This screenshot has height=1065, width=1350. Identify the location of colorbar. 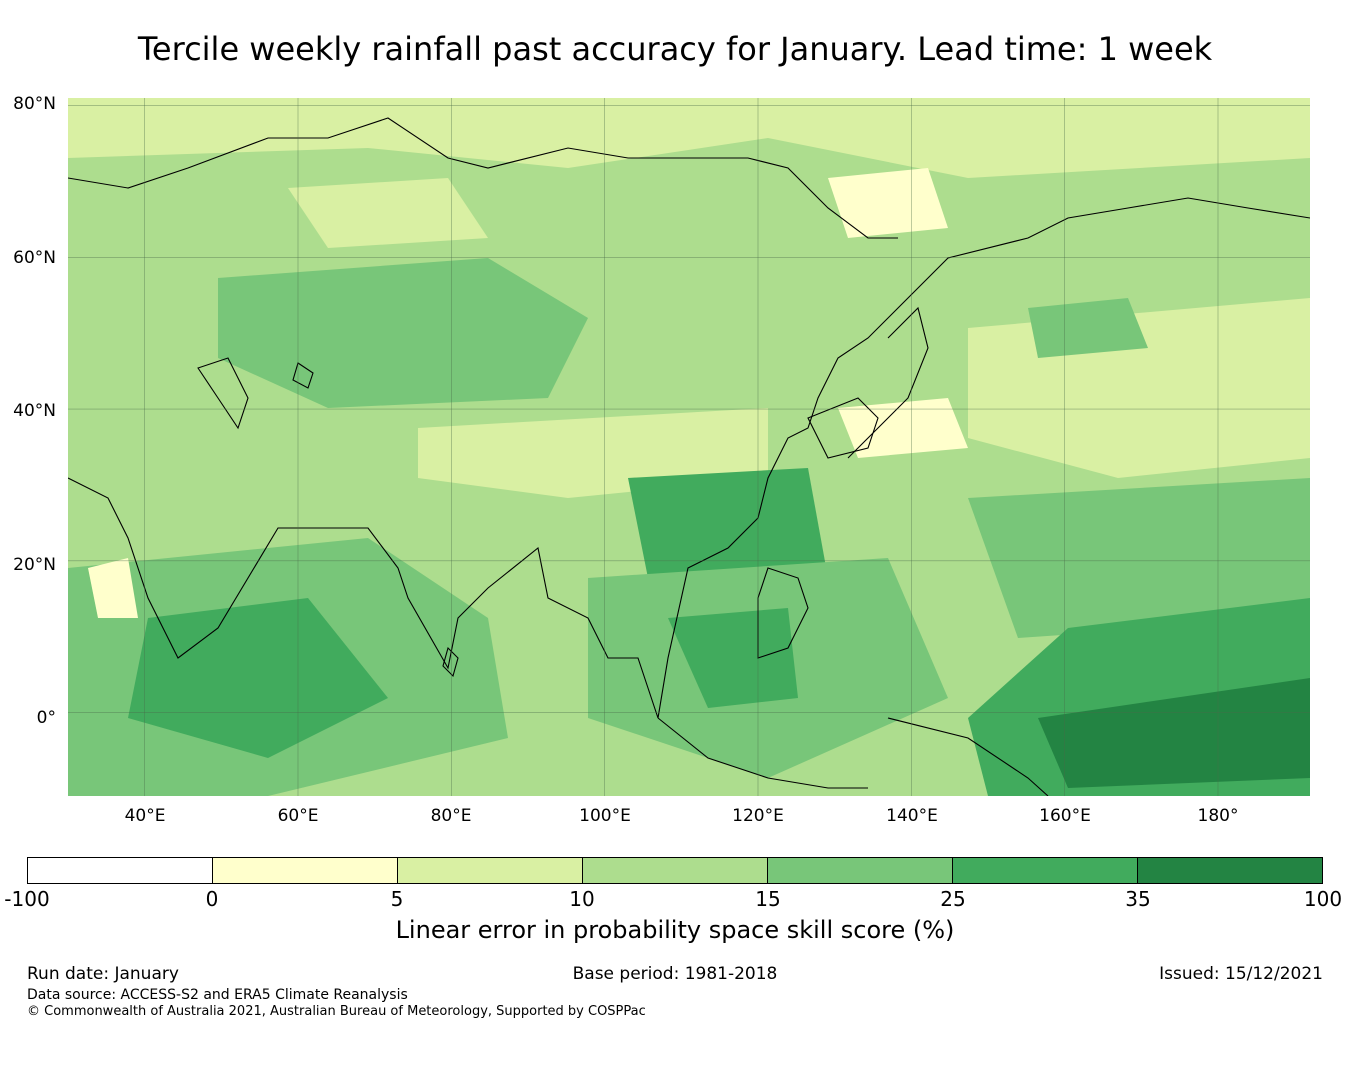
(675, 870).